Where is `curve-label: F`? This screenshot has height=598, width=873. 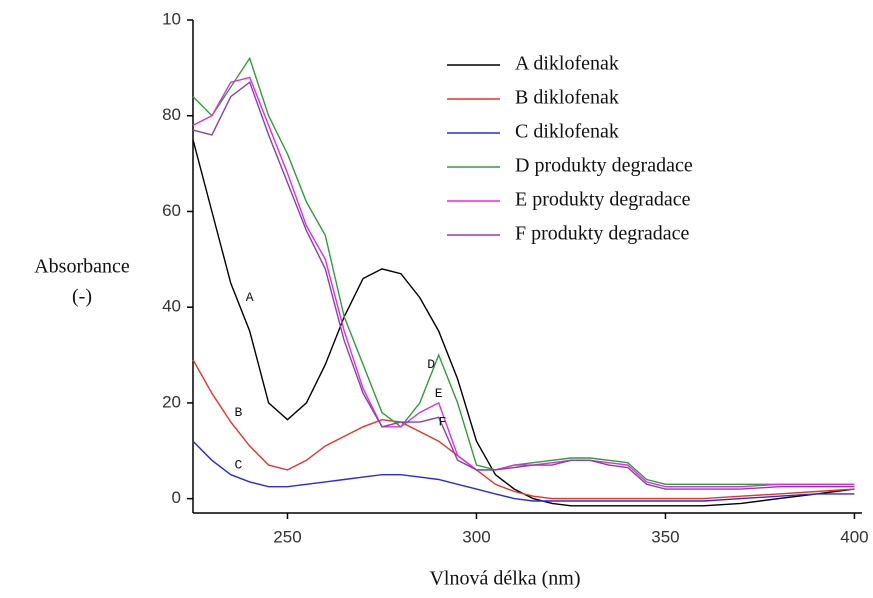
curve-label: F is located at coordinates (443, 421).